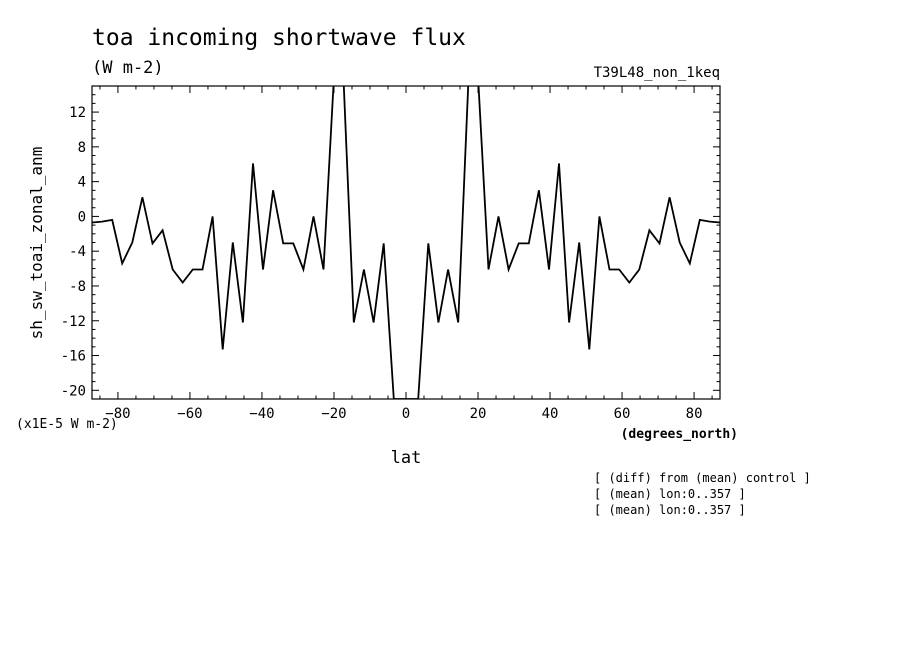 This screenshot has width=904, height=654. I want to click on note-line-1: [ (diff) from (mean) control ], so click(702, 478).